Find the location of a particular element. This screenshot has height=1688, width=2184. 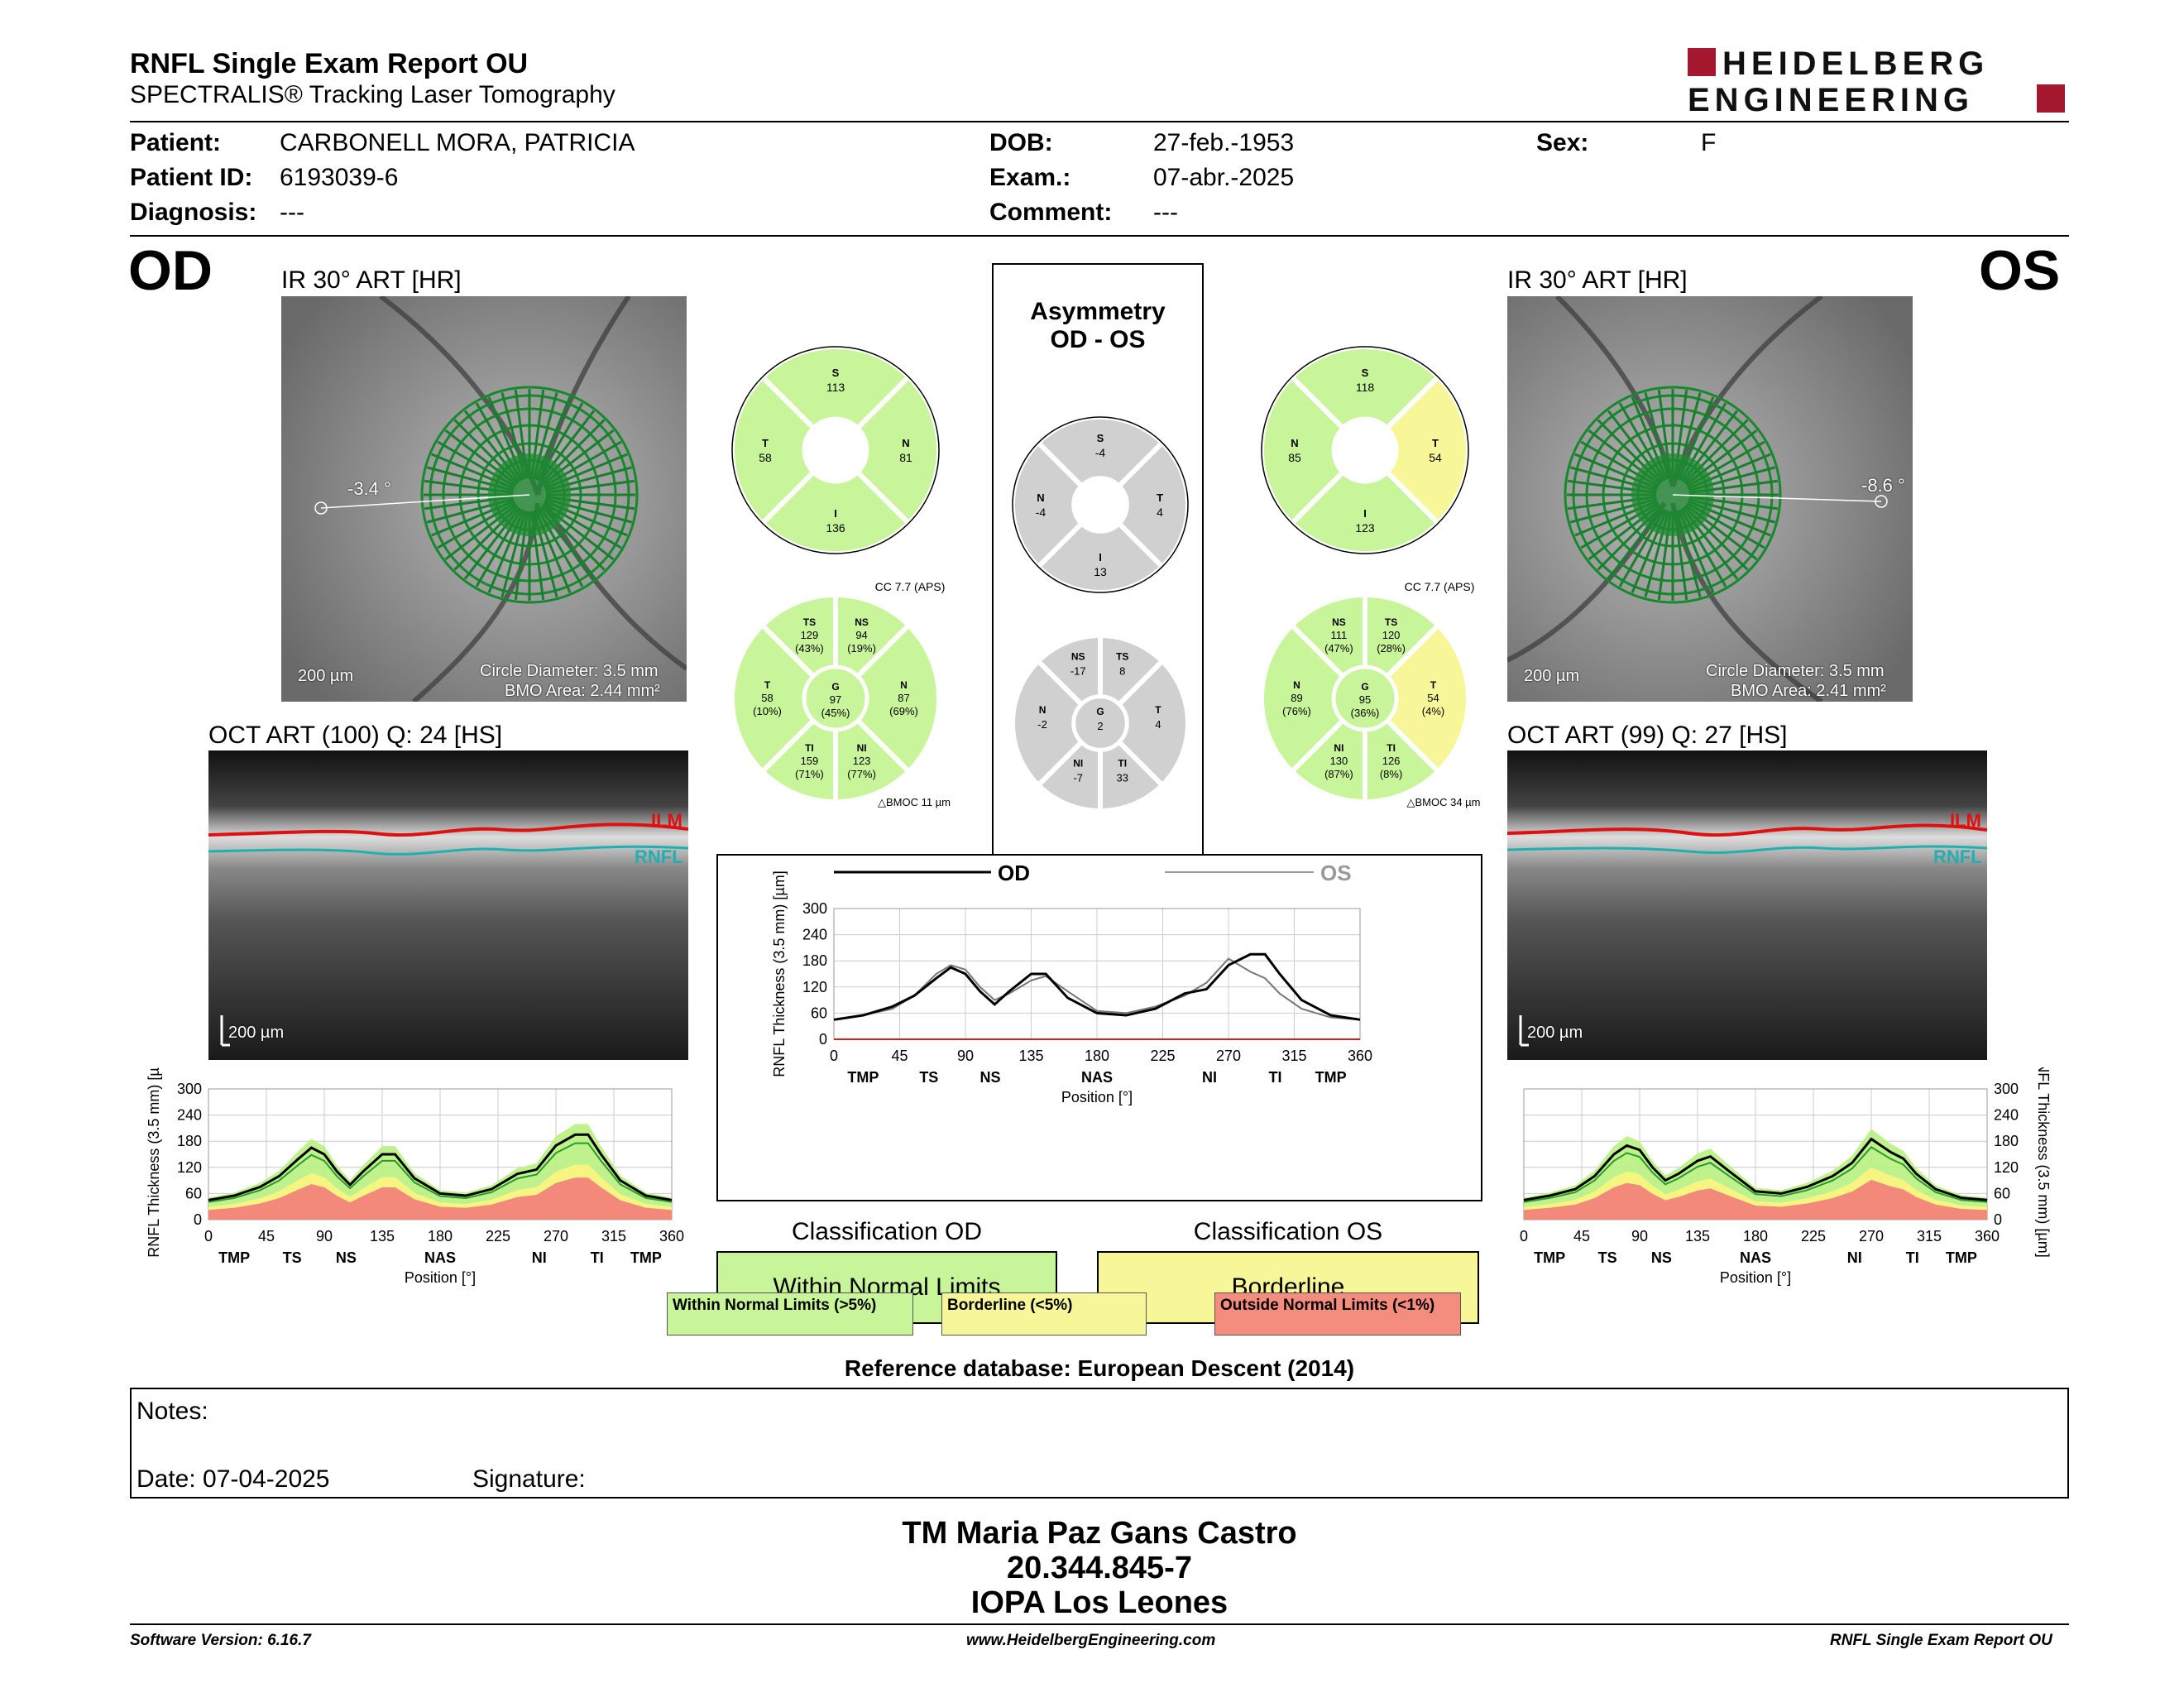

patient-value: CARBONELL MORA, PATRICIA is located at coordinates (457, 142).